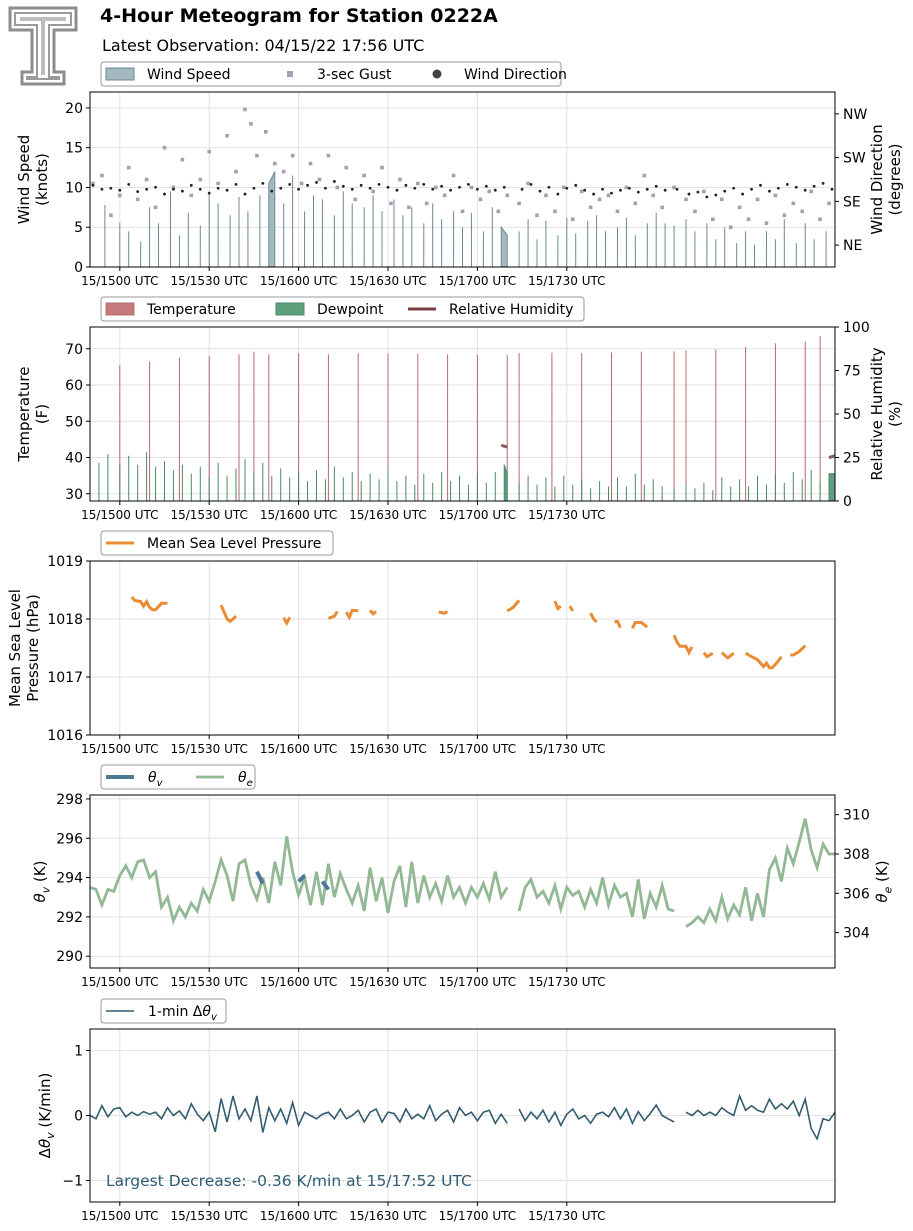 This screenshot has width=913, height=1231. Describe the element at coordinates (462, 873) in the screenshot. I see `theta-plot-area` at that location.